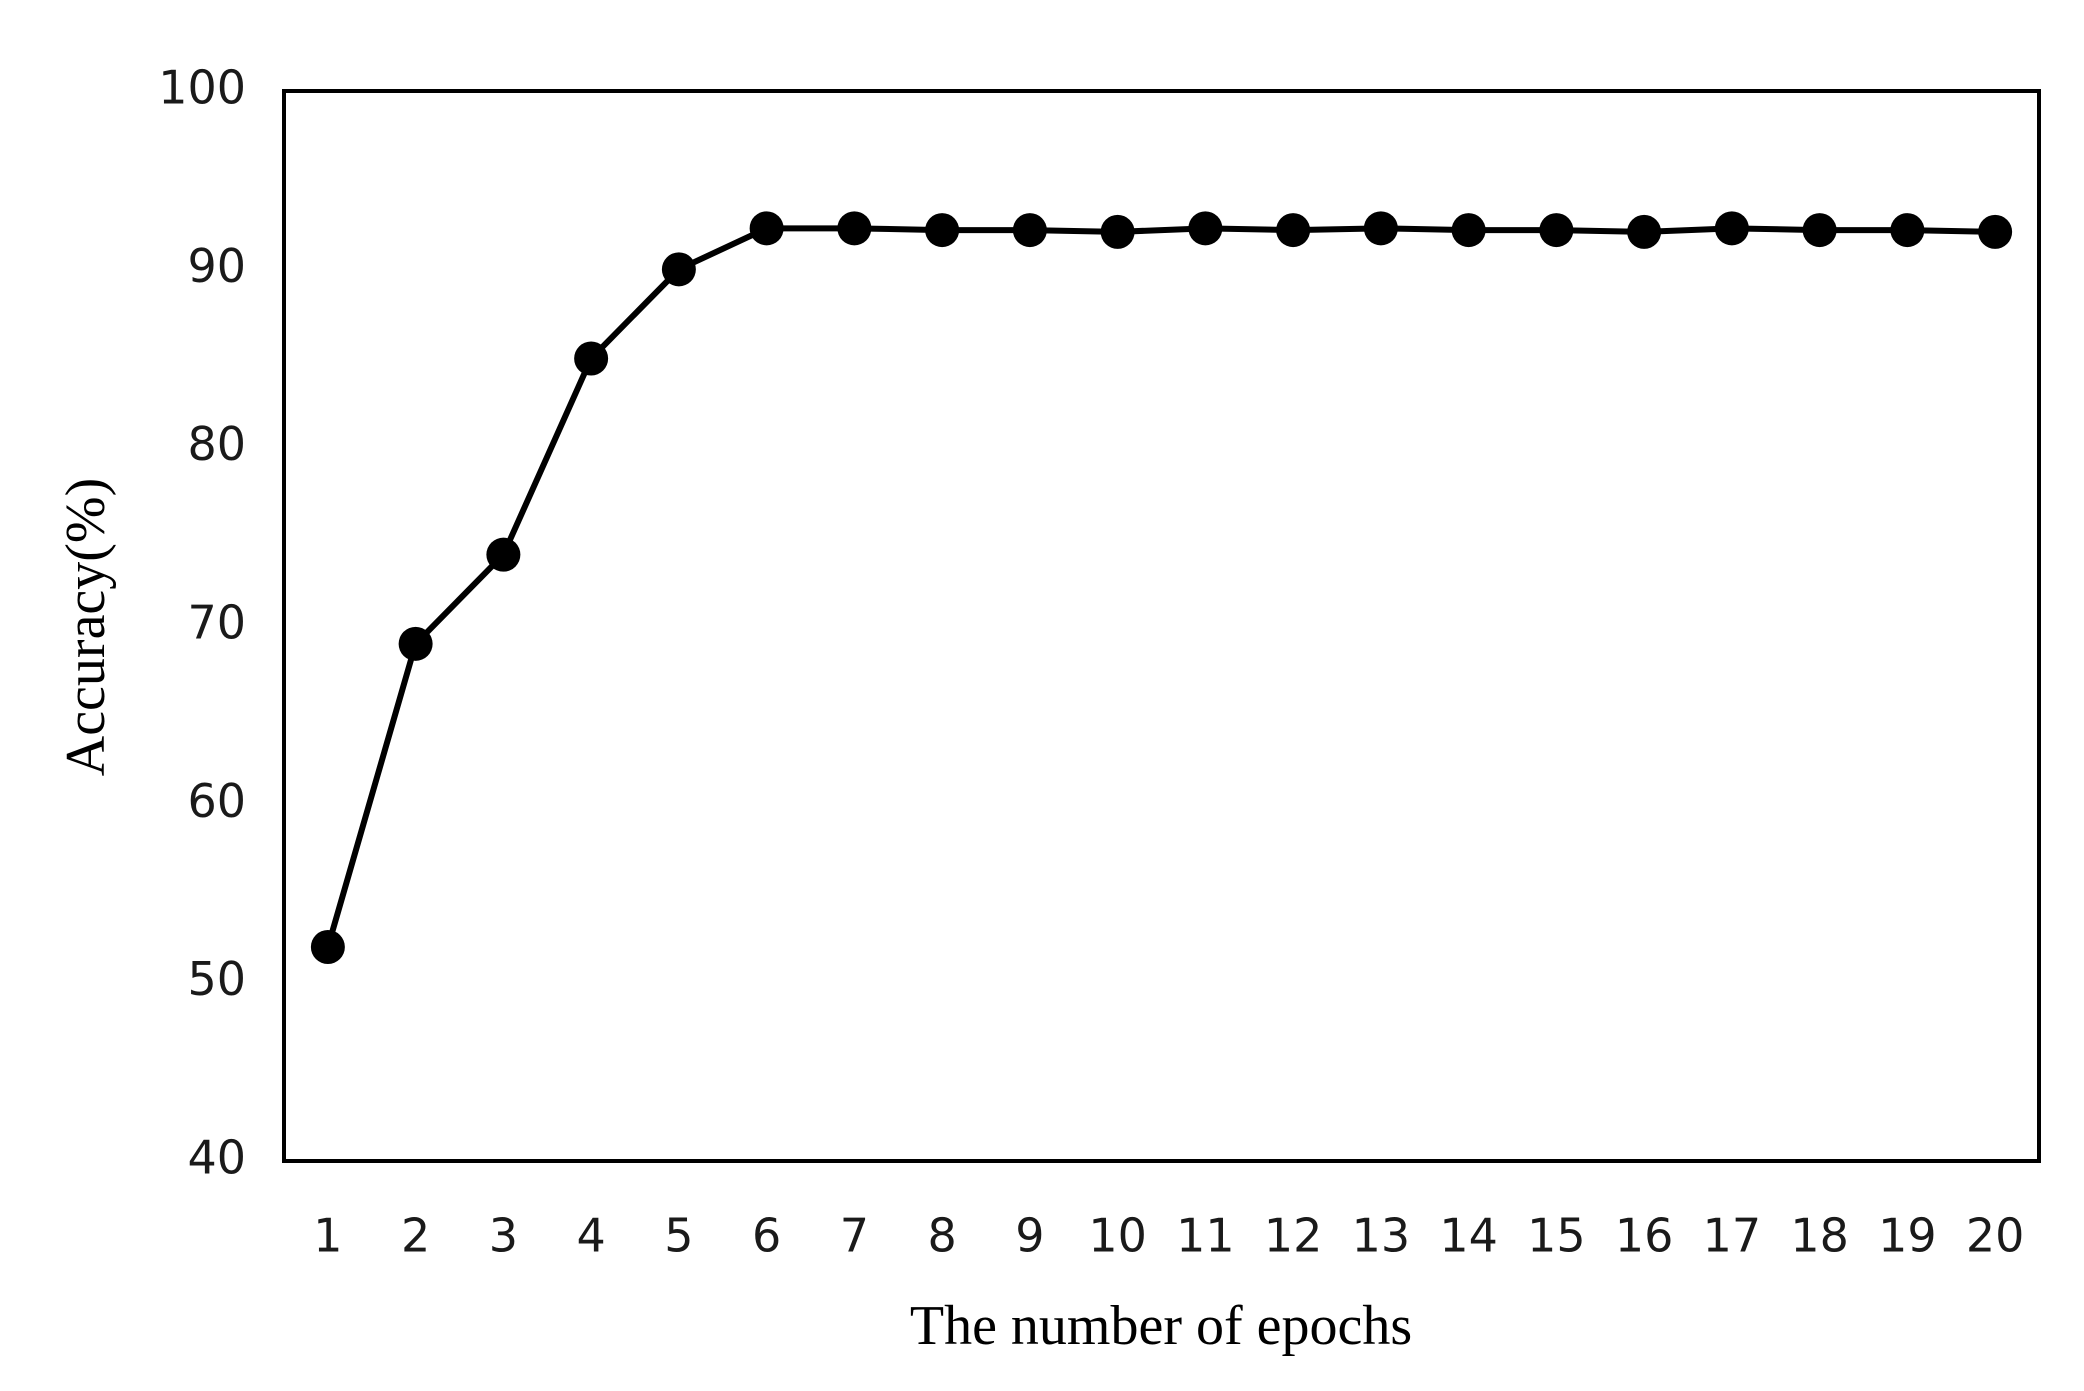 This screenshot has height=1391, width=2084. Describe the element at coordinates (1293, 1236) in the screenshot. I see `x-tick-label: 12` at that location.